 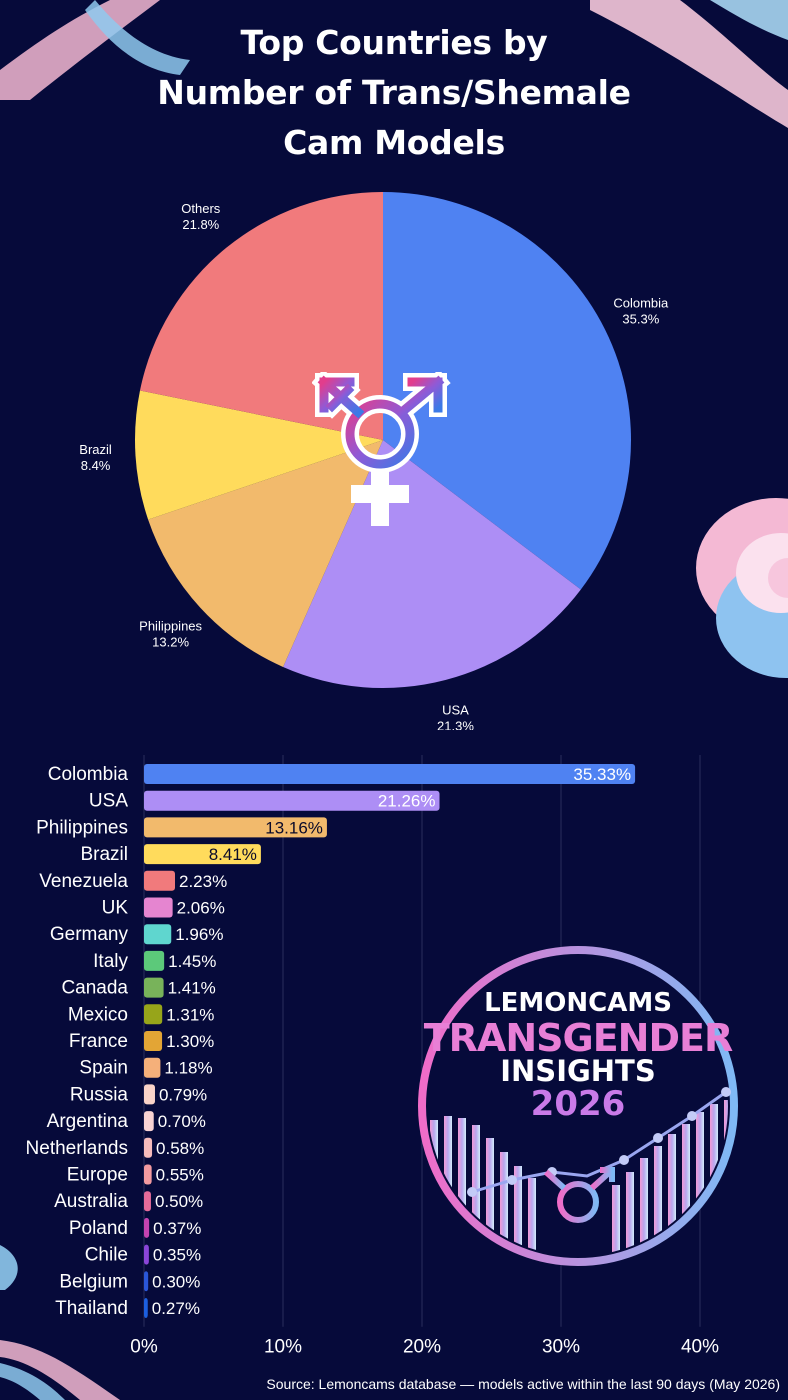 I want to click on bar-value-label: 1.18%, so click(x=188, y=1068).